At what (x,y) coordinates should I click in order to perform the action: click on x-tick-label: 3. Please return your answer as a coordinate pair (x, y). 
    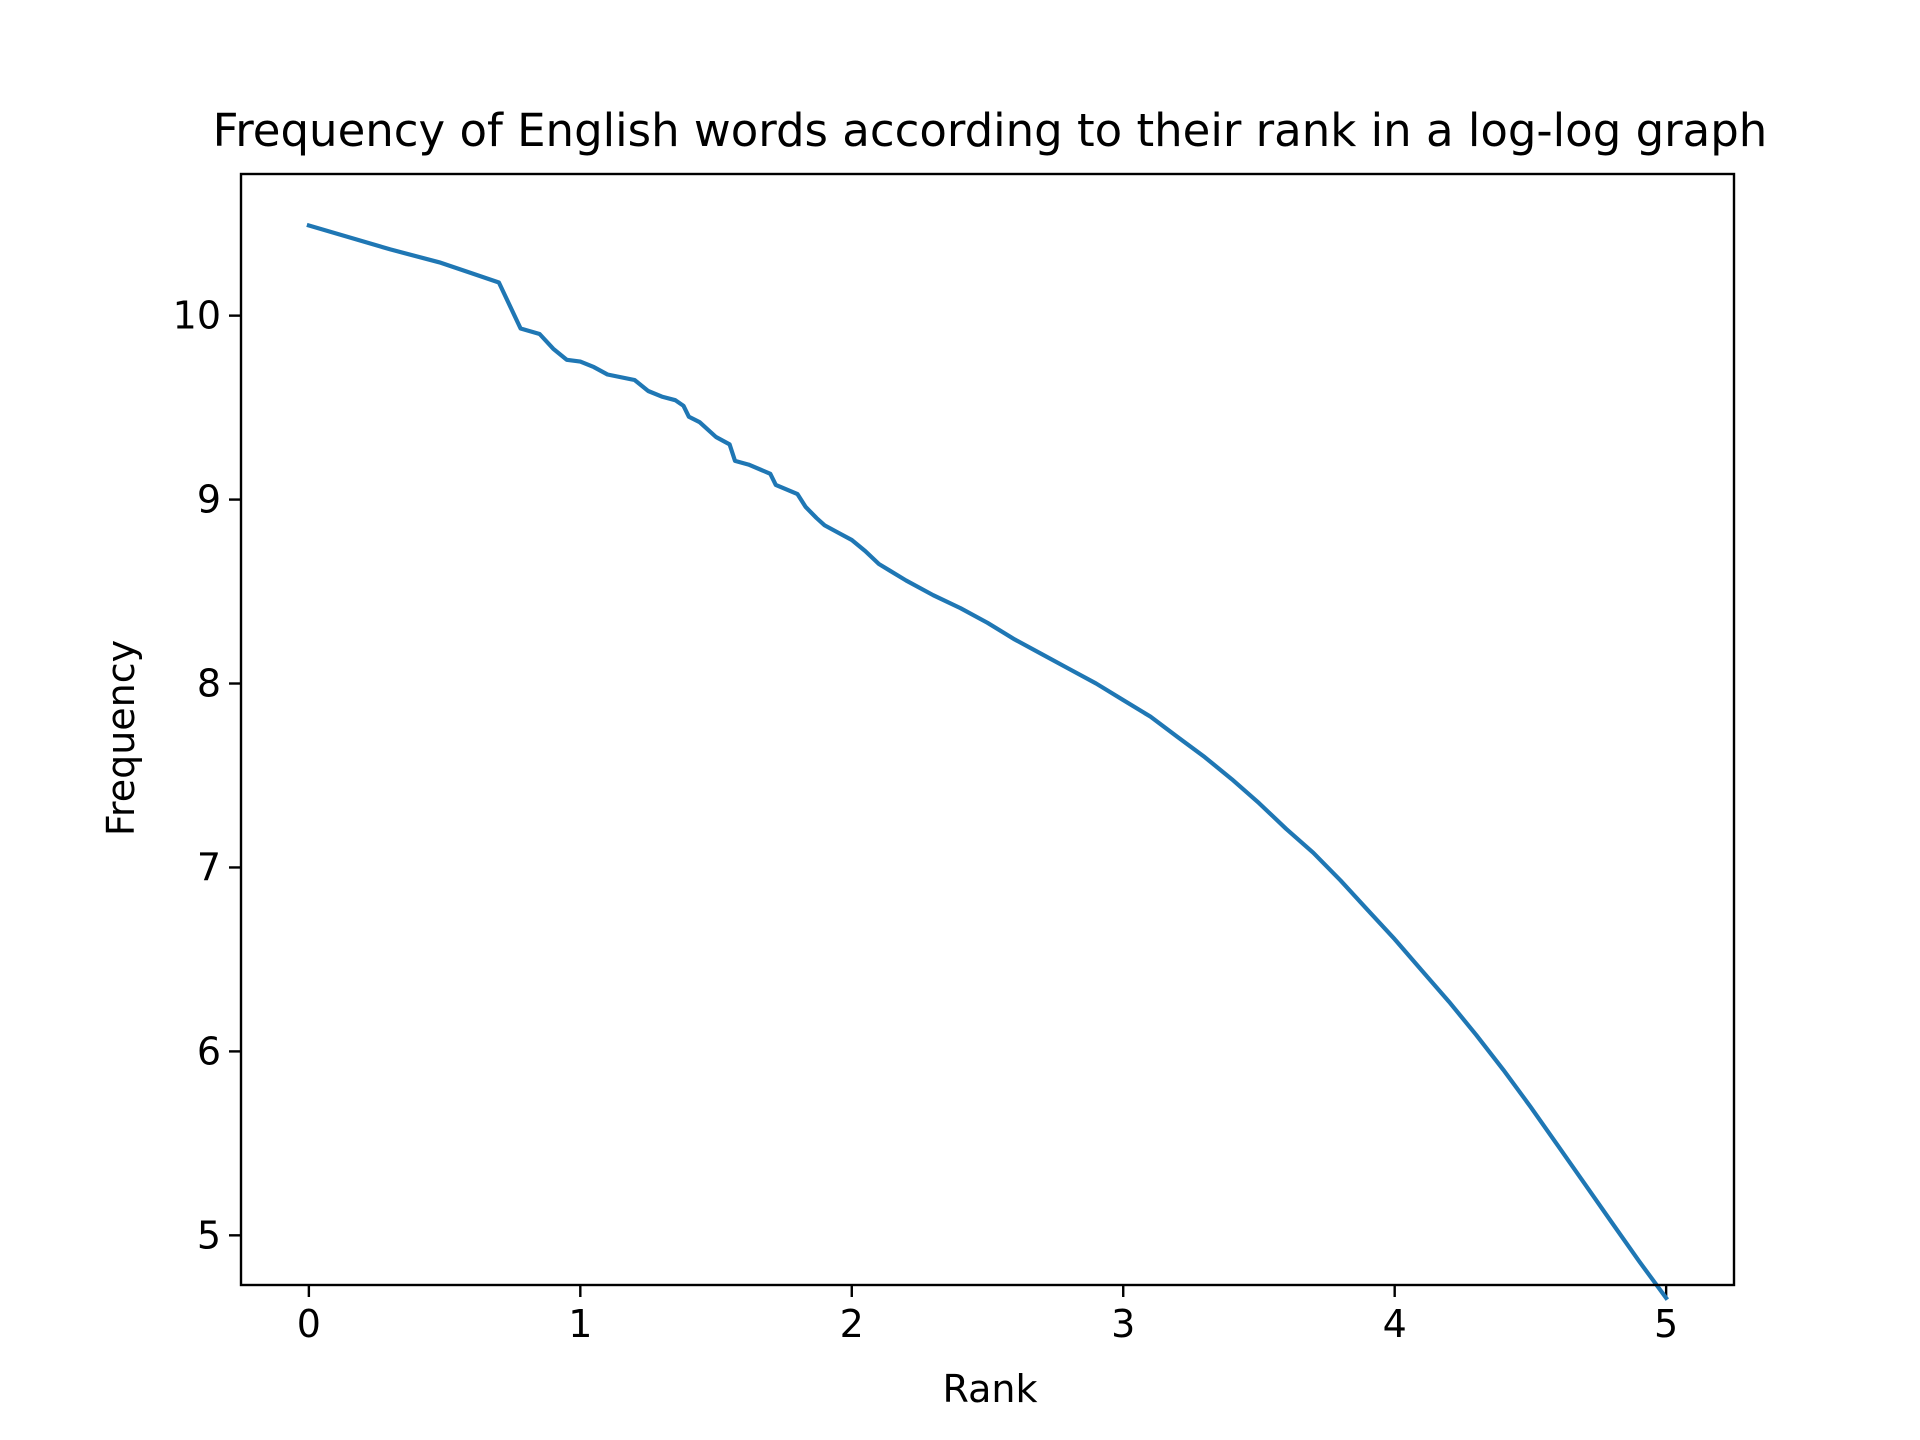
    Looking at the image, I should click on (1123, 1324).